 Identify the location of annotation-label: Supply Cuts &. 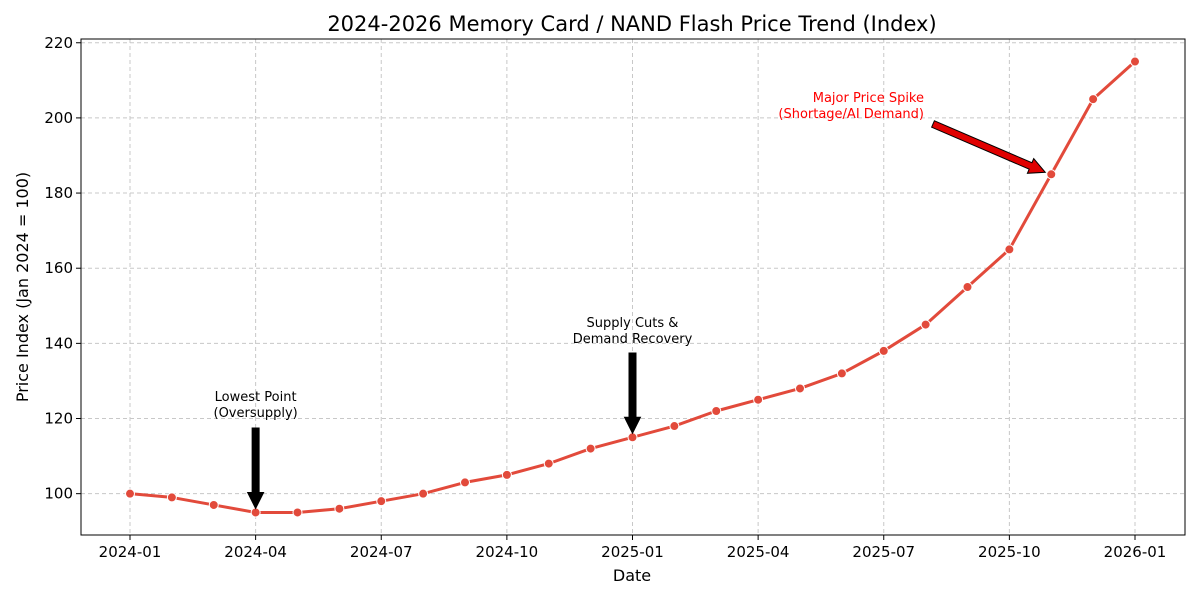
(633, 323).